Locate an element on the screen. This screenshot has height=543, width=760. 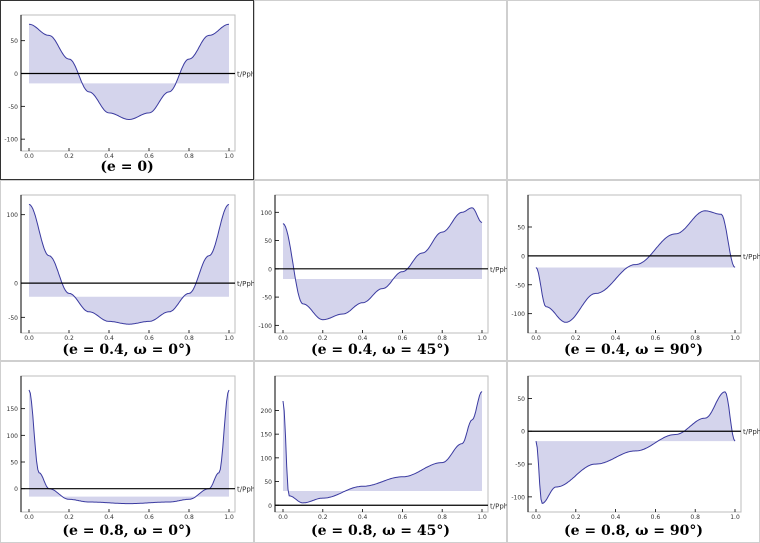
chart-e0: t/Pphase 50 0 -50 -100 0.0 0.2 0.4 0.6 0.8 1.0 is located at coordinates (129, 87).